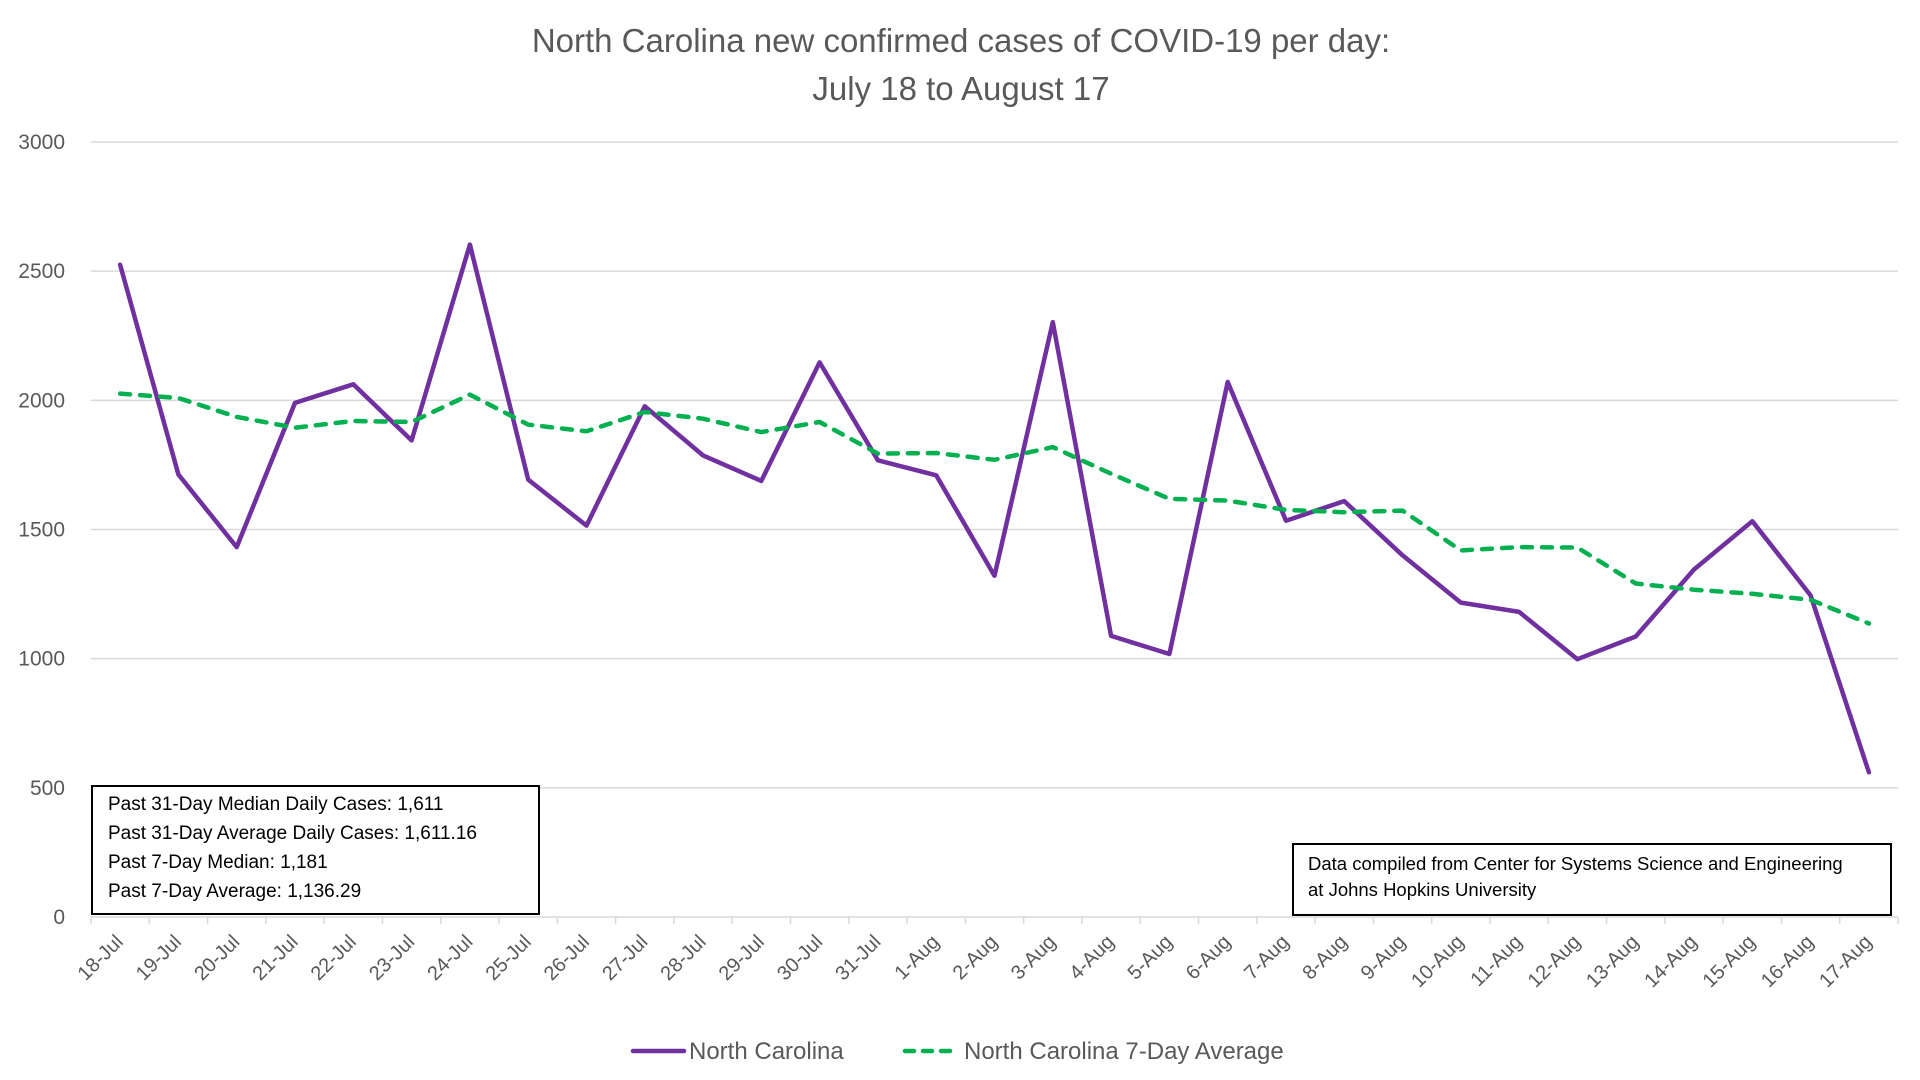 This screenshot has height=1080, width=1920. What do you see at coordinates (1150, 957) in the screenshot?
I see `x-tick-label: 5-Aug` at bounding box center [1150, 957].